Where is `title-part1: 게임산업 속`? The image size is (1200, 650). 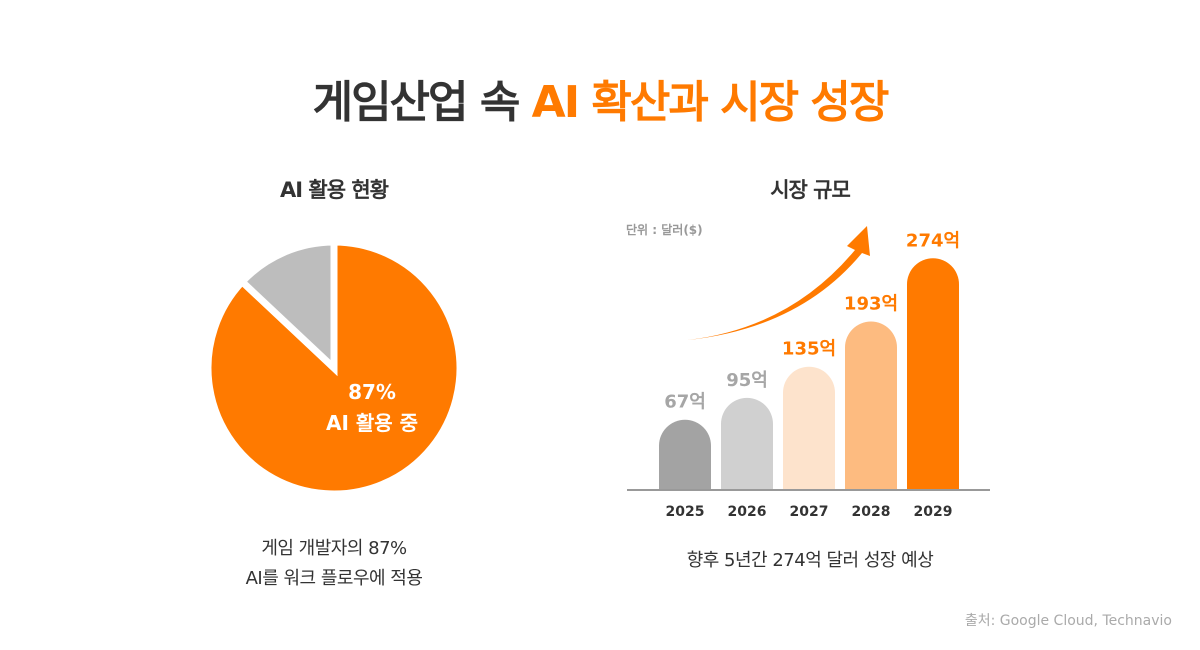 title-part1: 게임산업 속 is located at coordinates (422, 102).